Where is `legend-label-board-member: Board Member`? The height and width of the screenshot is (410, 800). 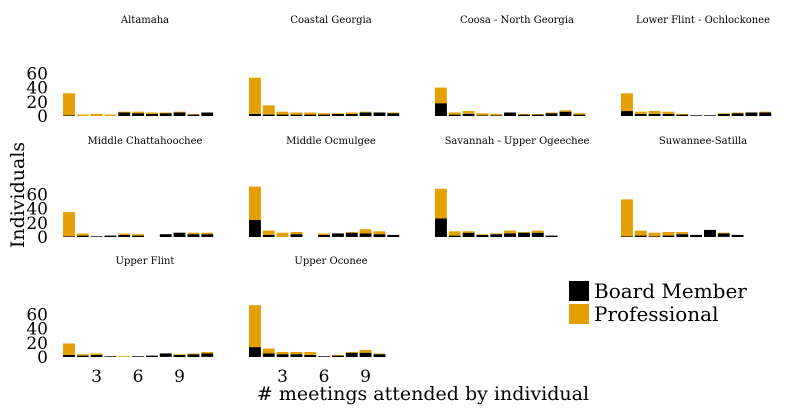 legend-label-board-member: Board Member is located at coordinates (670, 291).